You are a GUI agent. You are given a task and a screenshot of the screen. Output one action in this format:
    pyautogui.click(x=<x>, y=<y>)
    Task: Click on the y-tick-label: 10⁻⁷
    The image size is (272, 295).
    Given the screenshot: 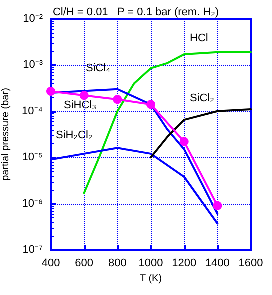 What is the action you would take?
    pyautogui.click(x=33, y=250)
    